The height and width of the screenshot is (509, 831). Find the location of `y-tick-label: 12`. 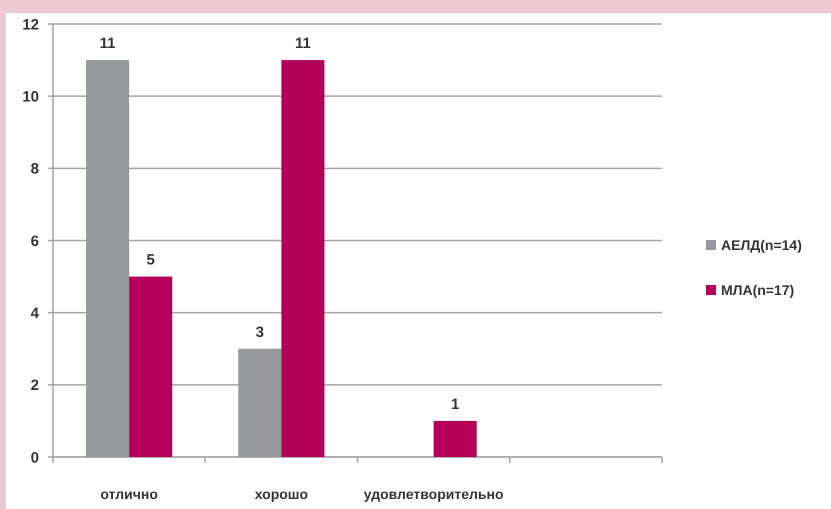

y-tick-label: 12 is located at coordinates (30, 25).